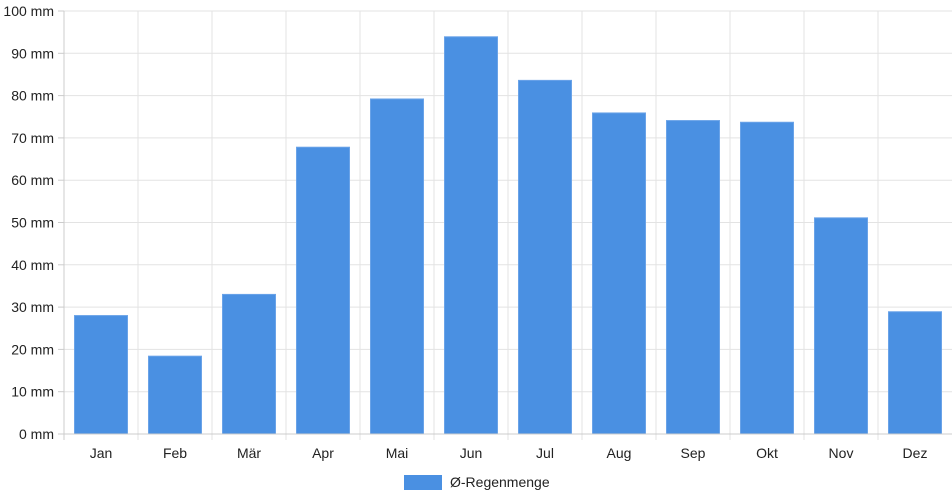 This screenshot has width=952, height=500. I want to click on legend-label: Ø-Regenmenge, so click(500, 482).